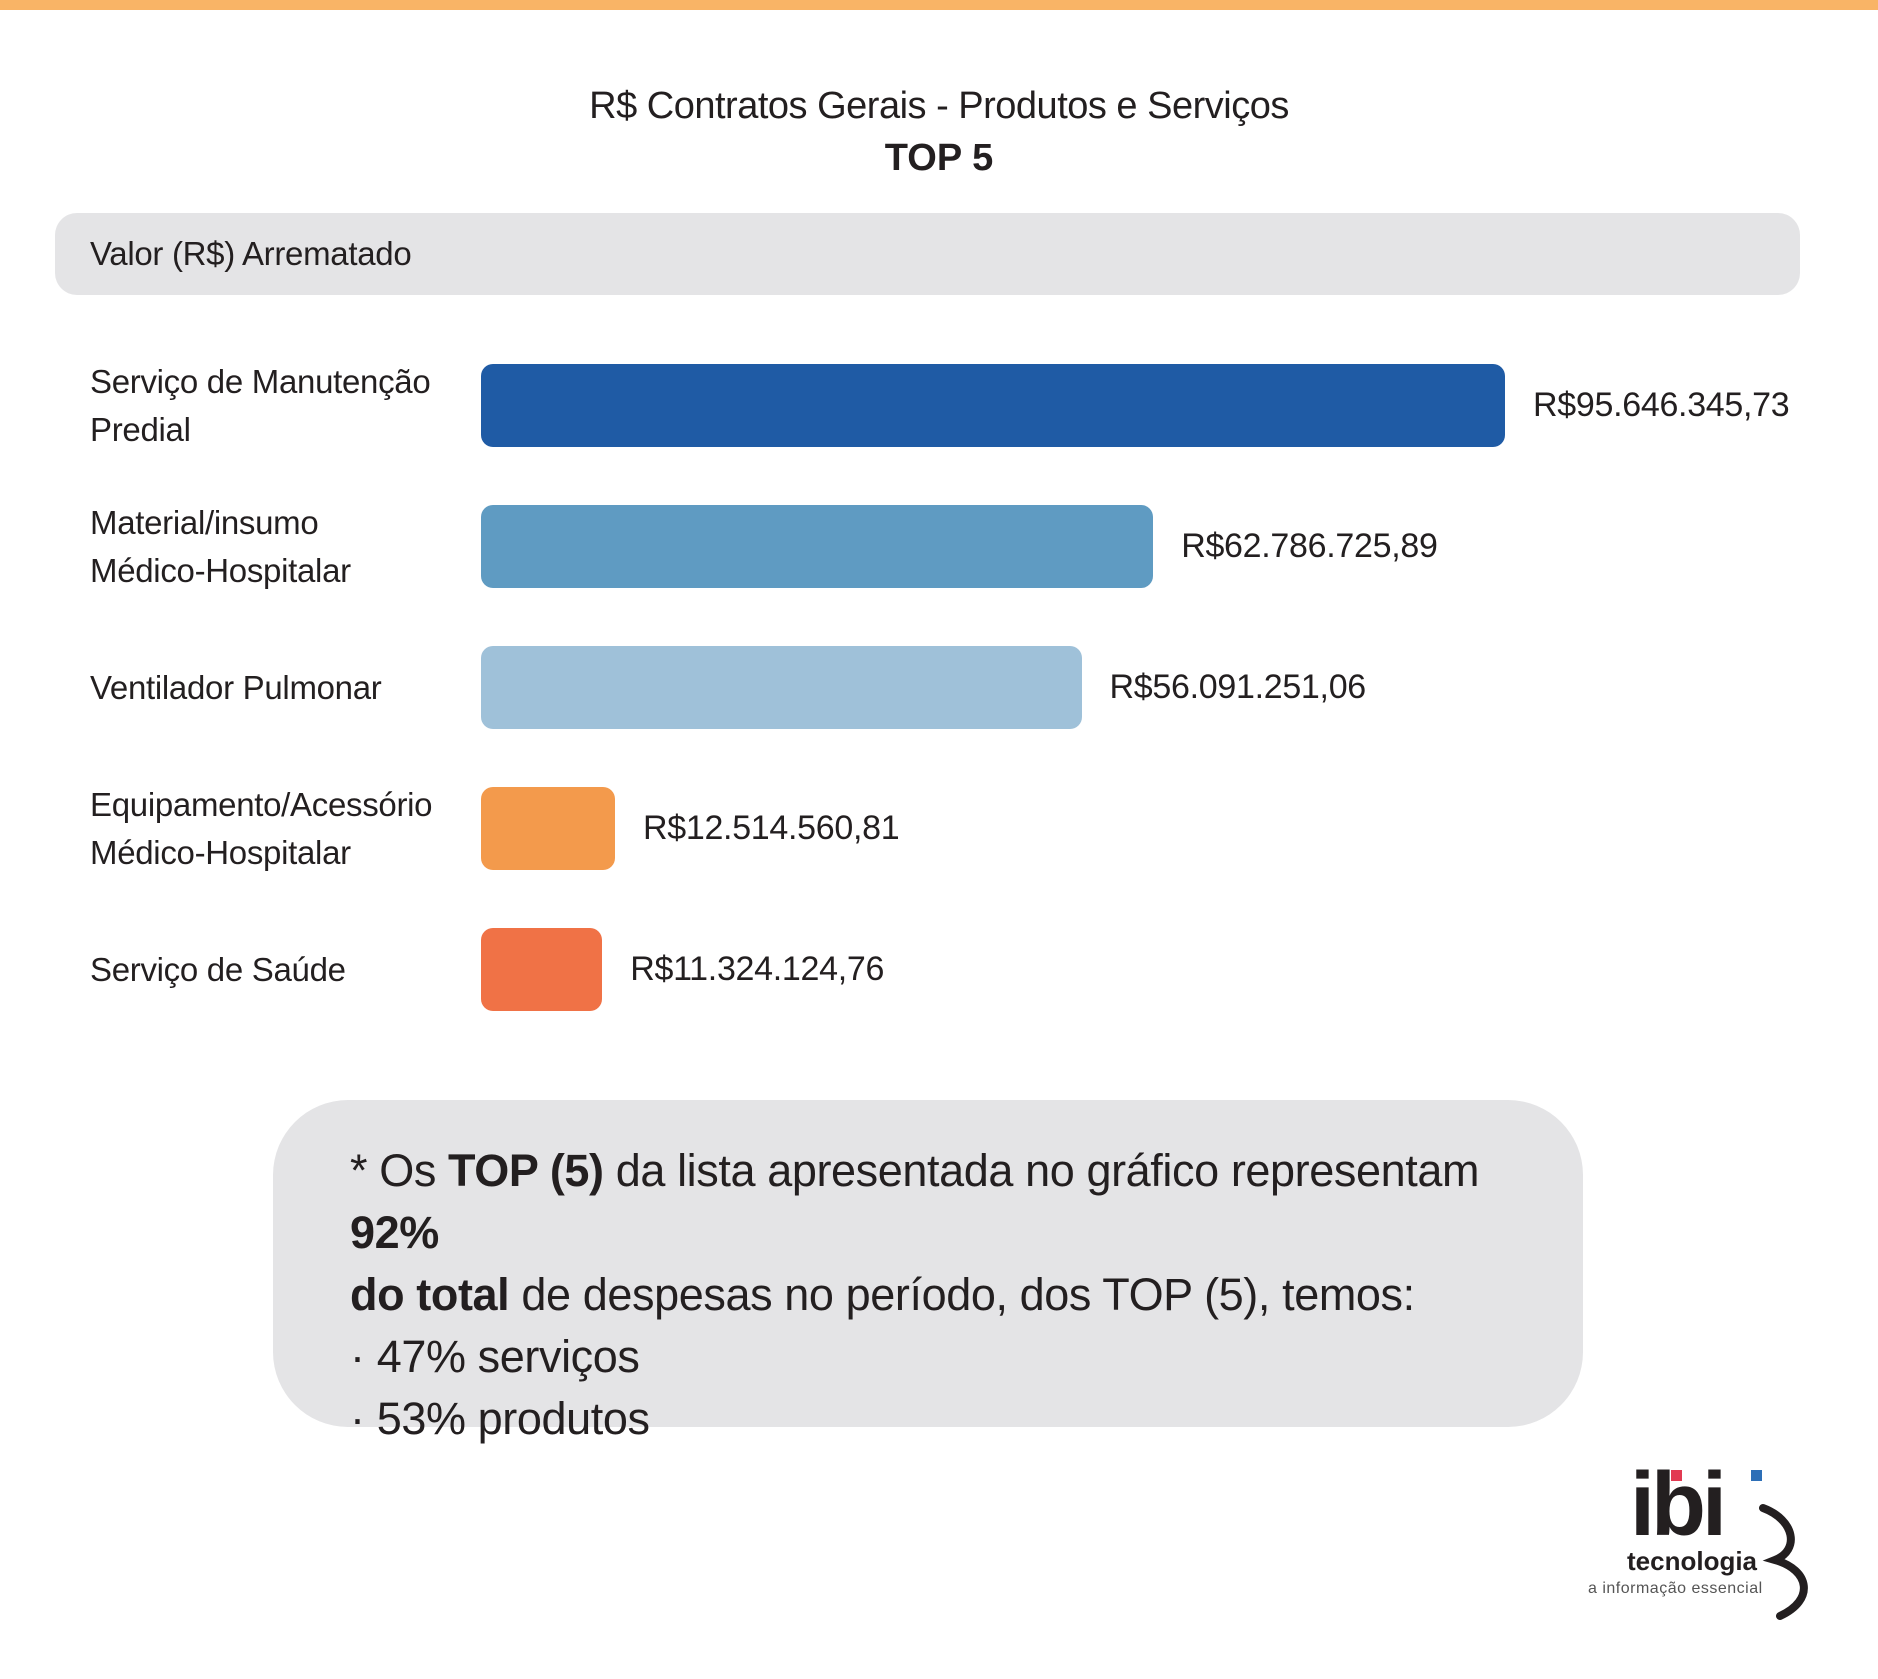  I want to click on note-line2-a: do total, so click(430, 1294).